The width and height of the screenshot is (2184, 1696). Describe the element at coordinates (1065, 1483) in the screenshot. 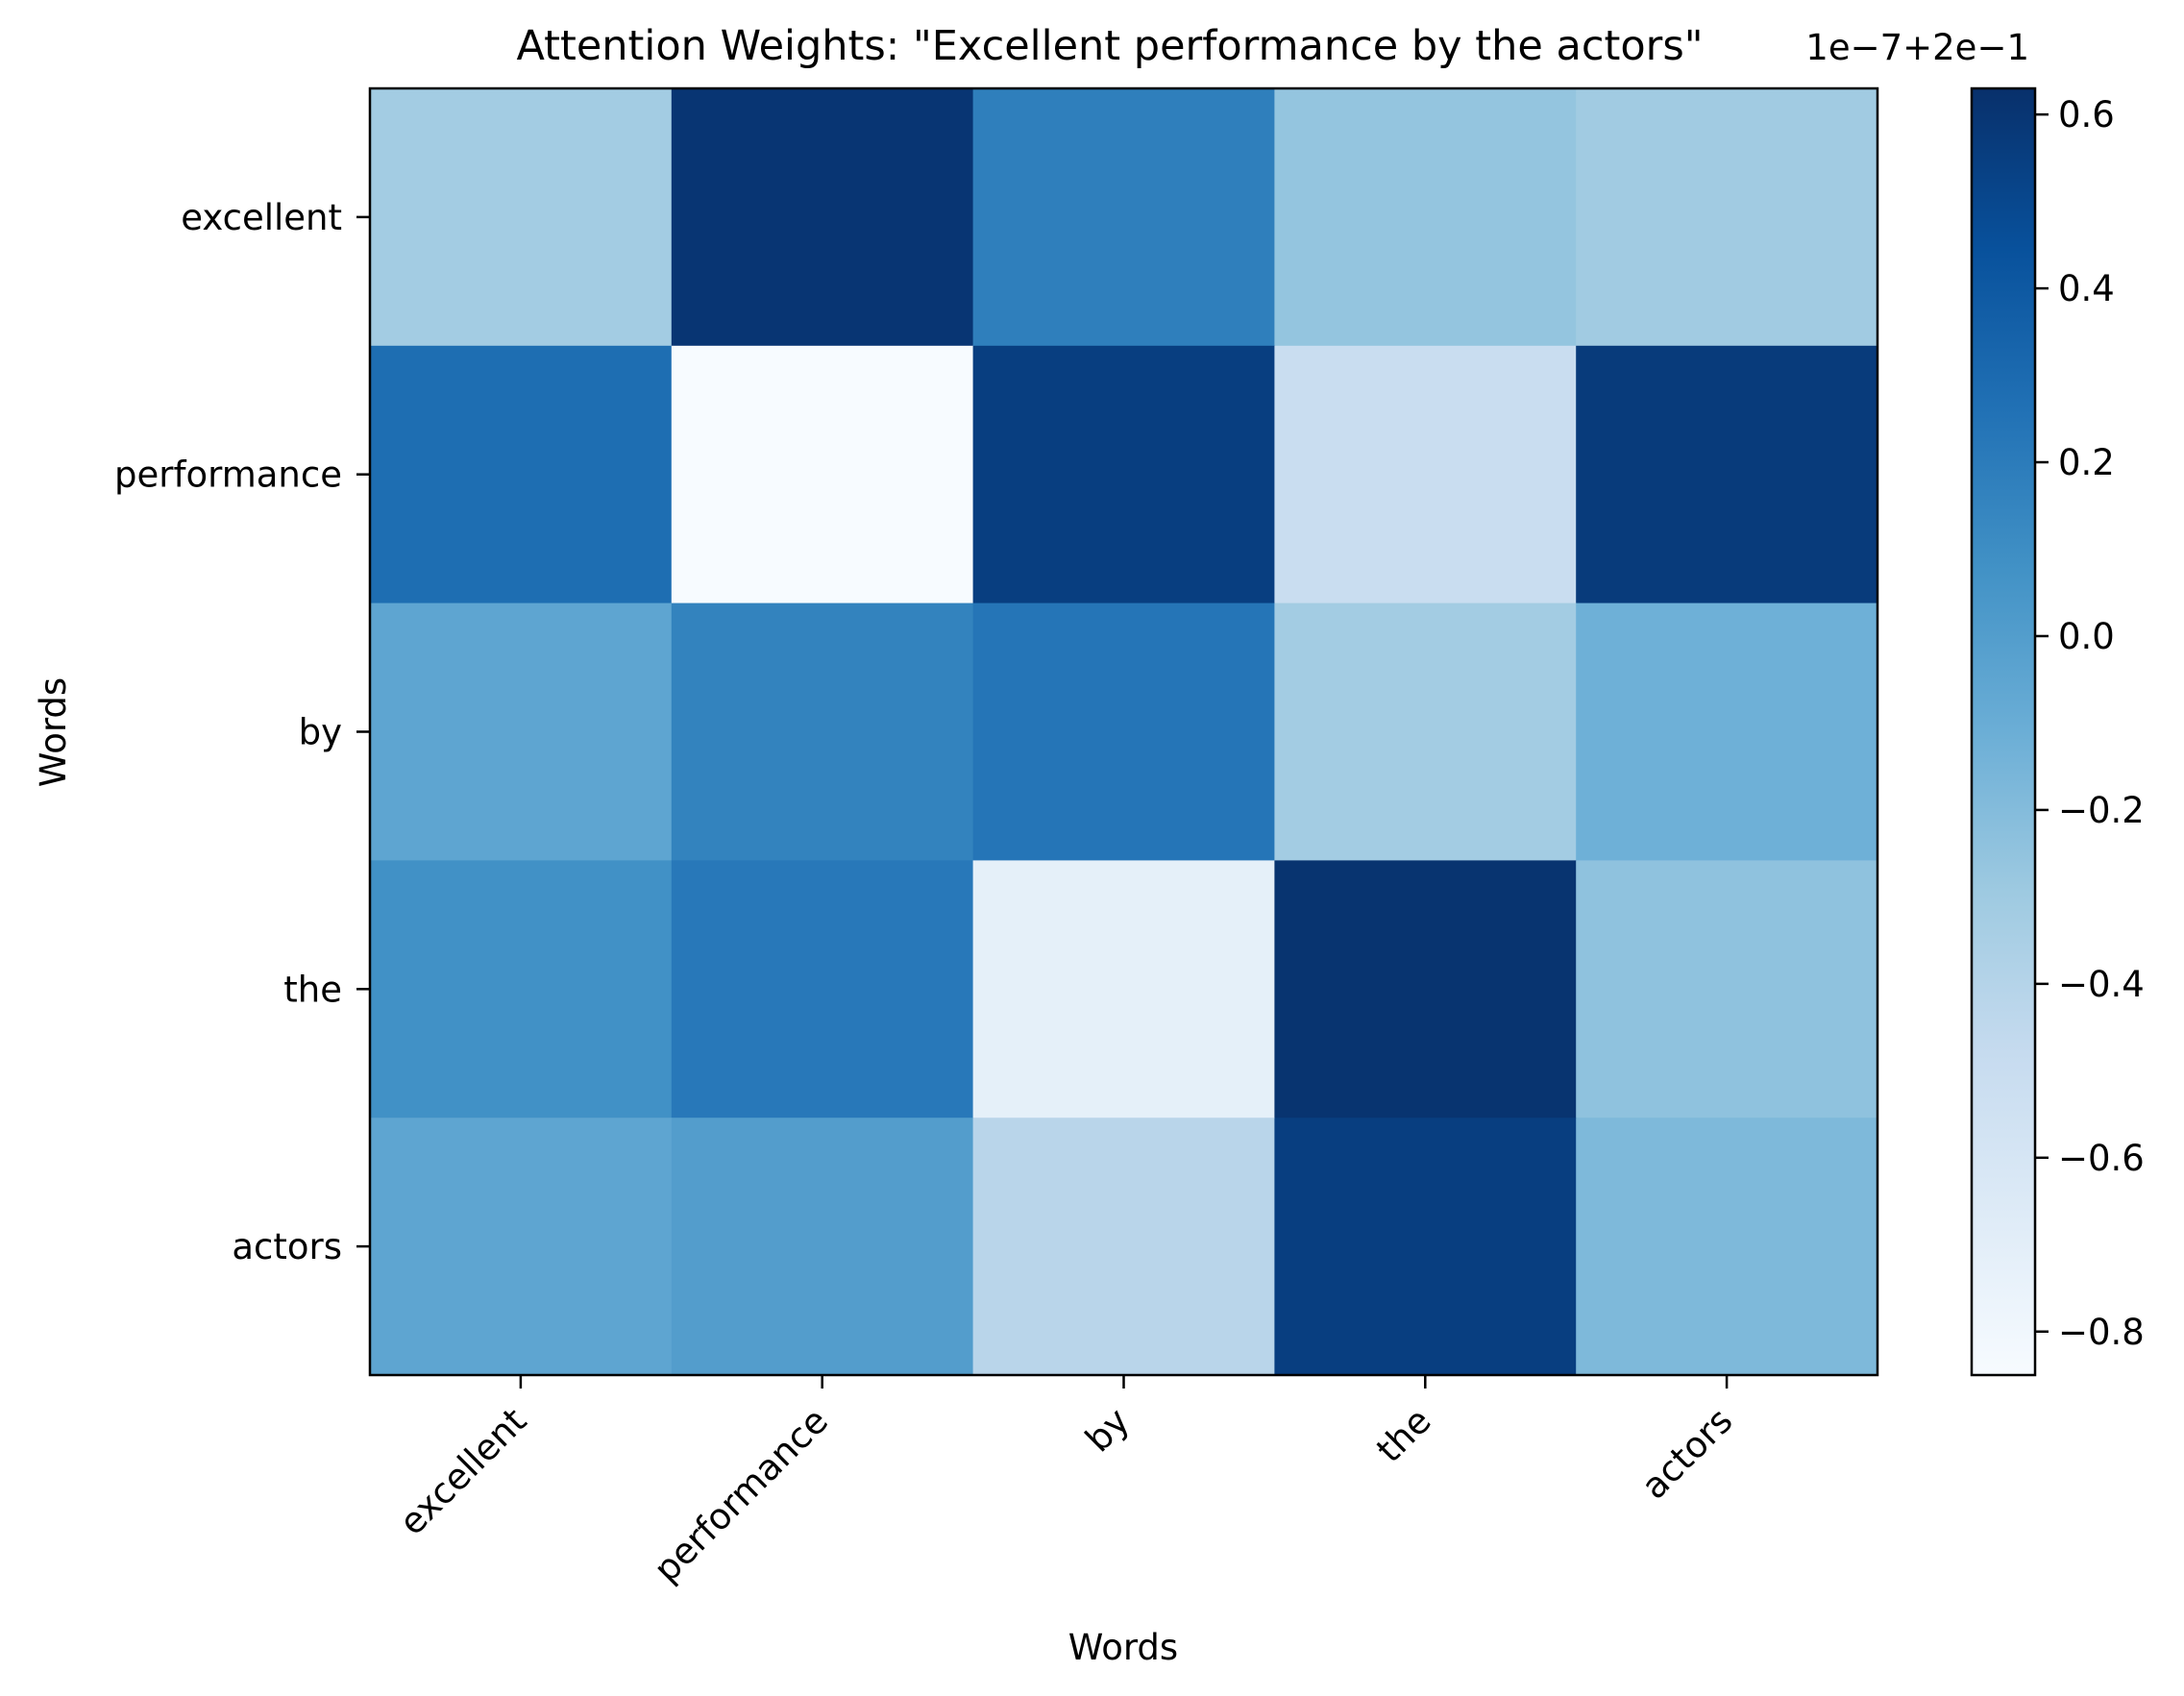

I see `x-axis-ticks: excellent performance by the actors` at that location.